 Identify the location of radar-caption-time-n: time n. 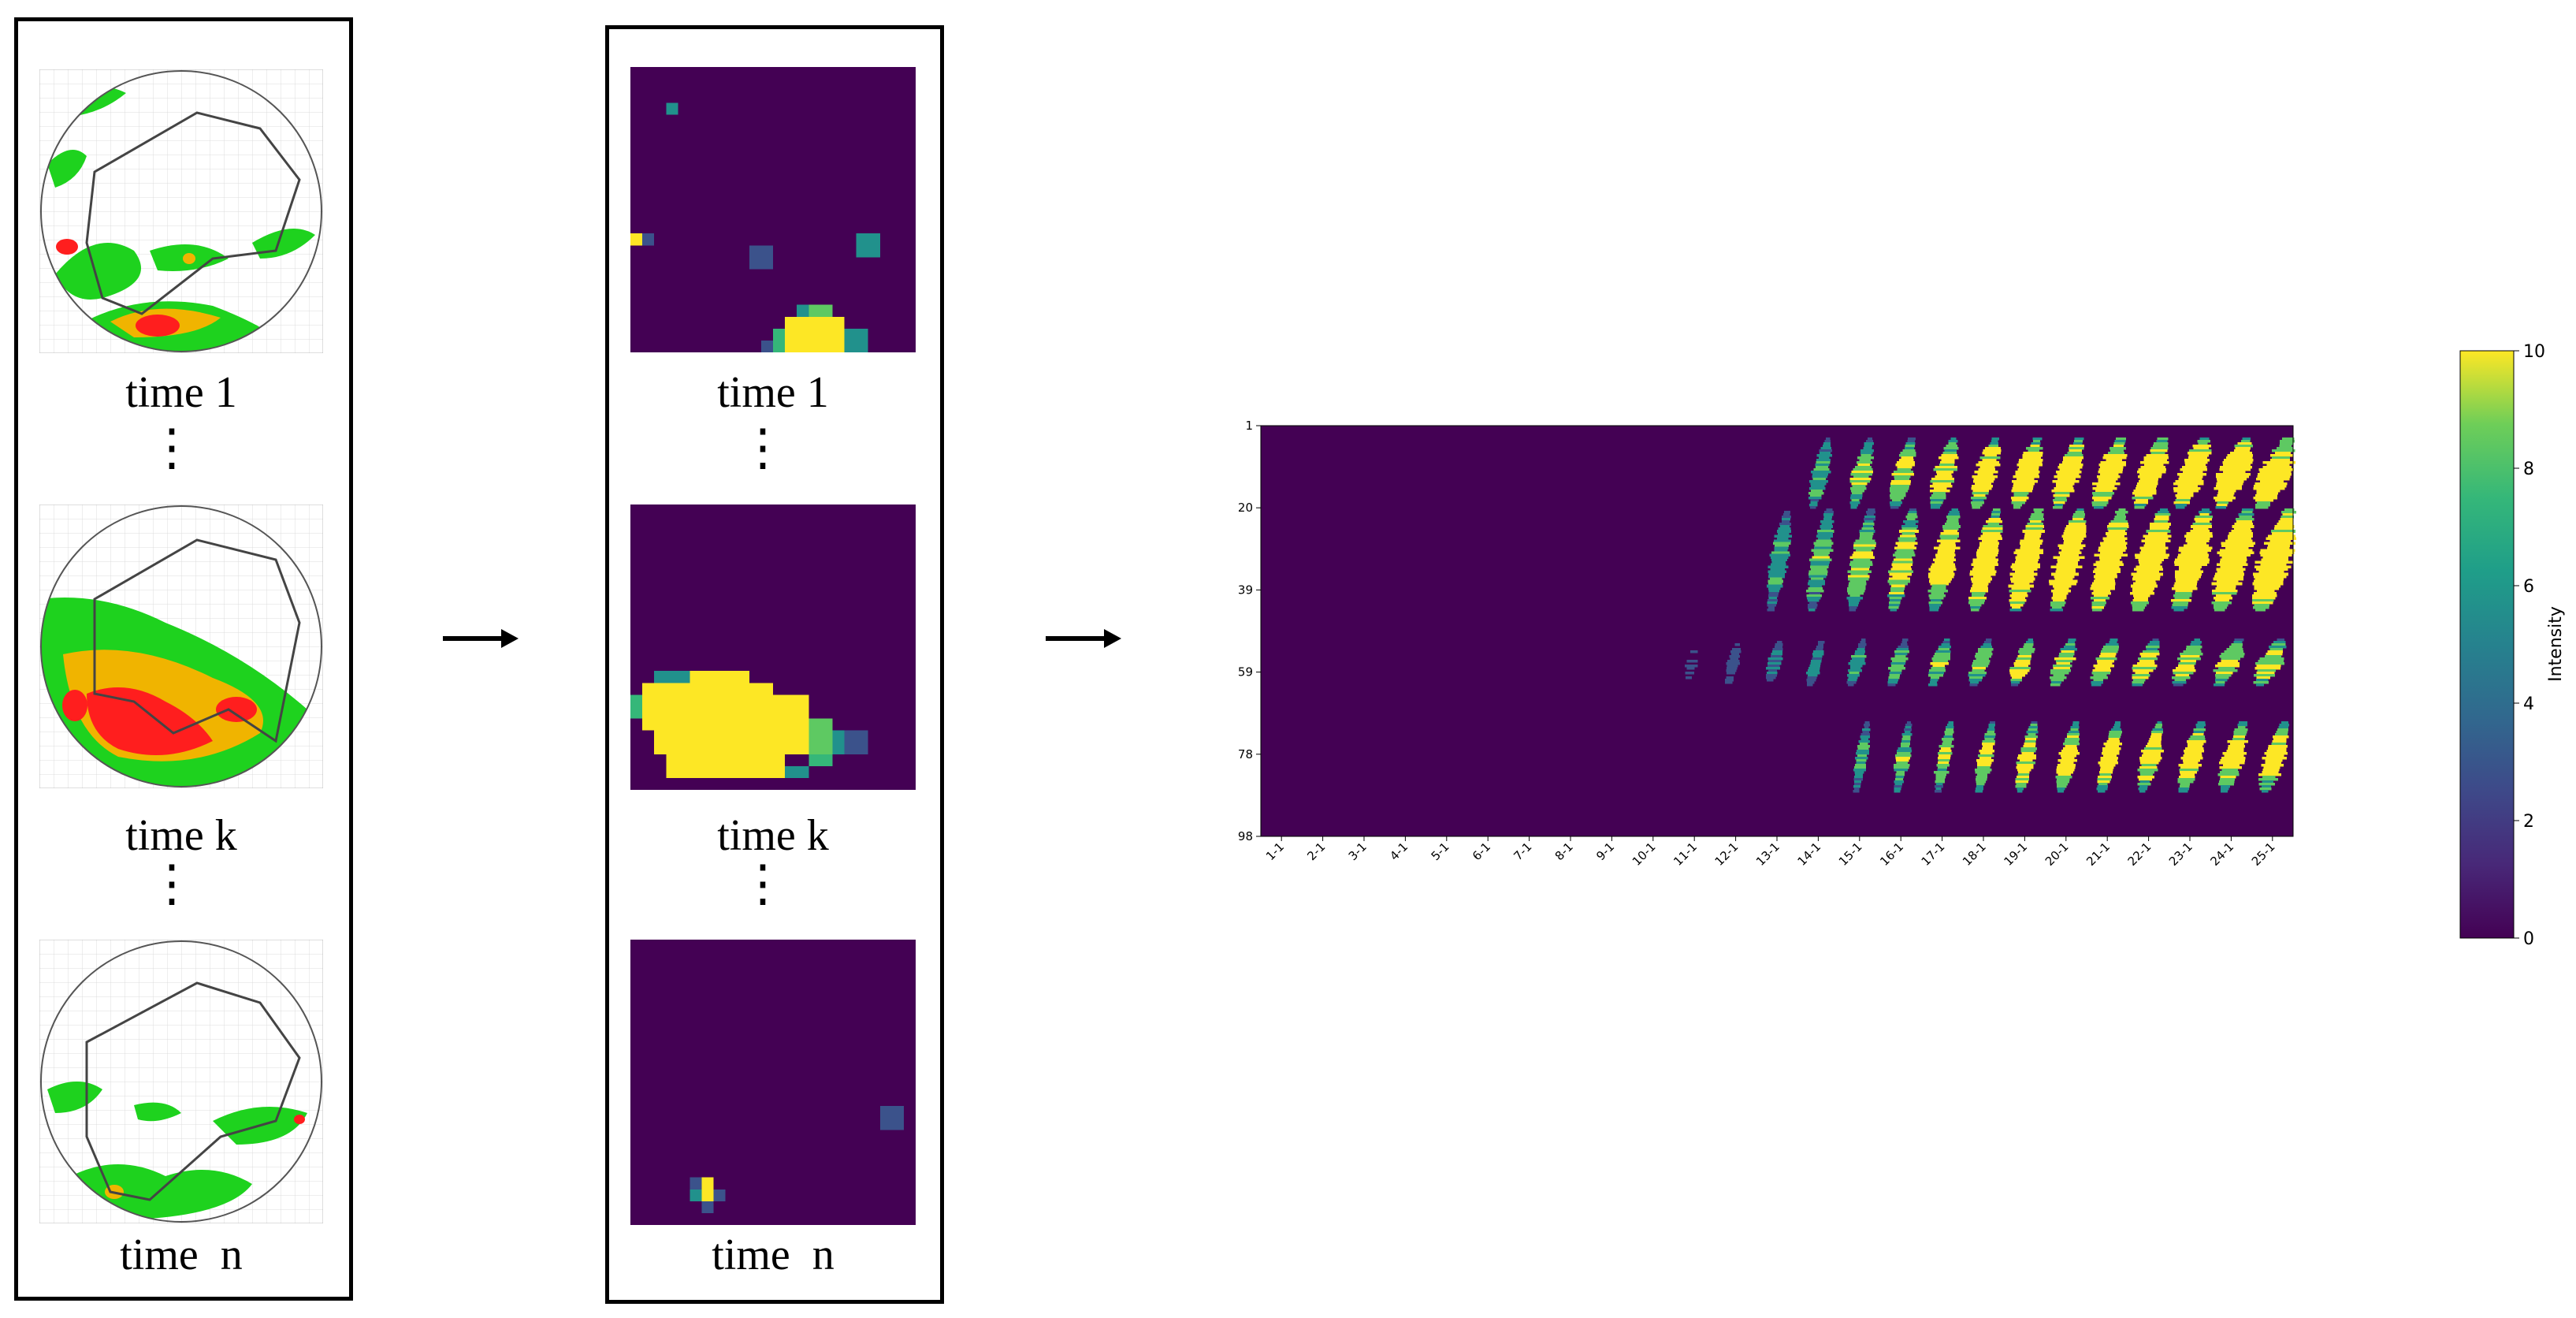
(181, 1255).